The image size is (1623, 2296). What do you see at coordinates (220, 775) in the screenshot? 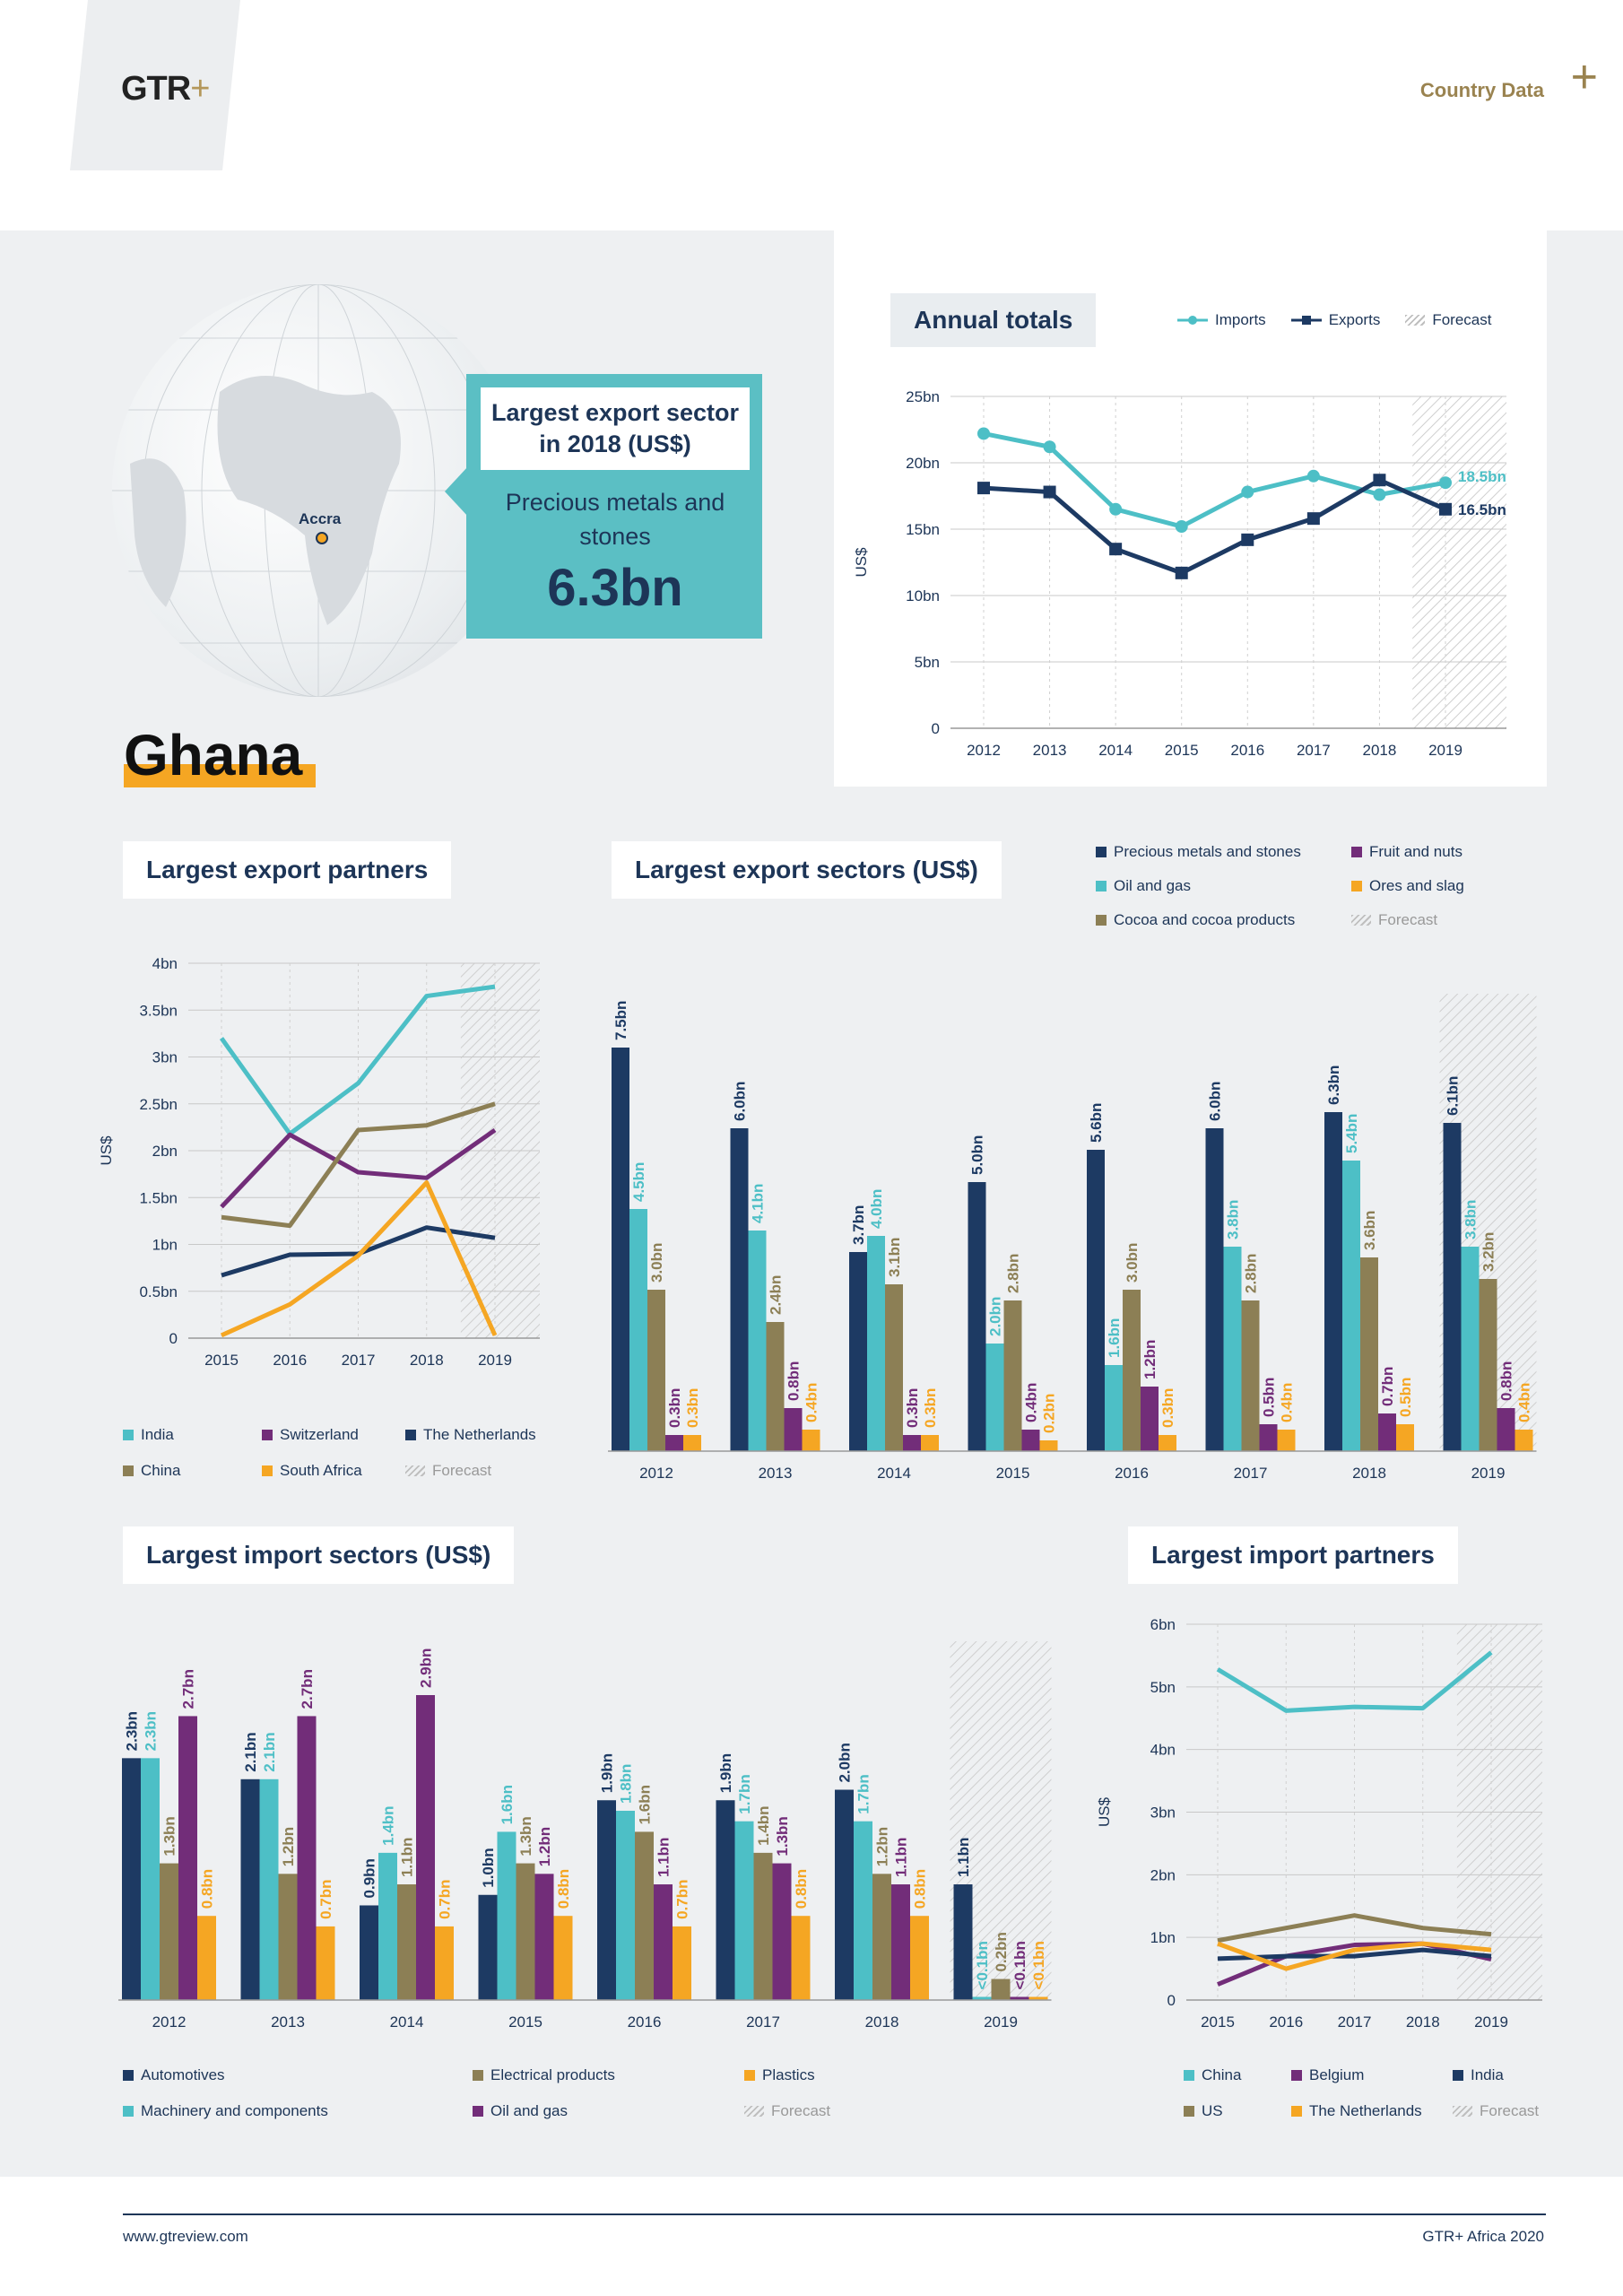
I see `country-underline` at bounding box center [220, 775].